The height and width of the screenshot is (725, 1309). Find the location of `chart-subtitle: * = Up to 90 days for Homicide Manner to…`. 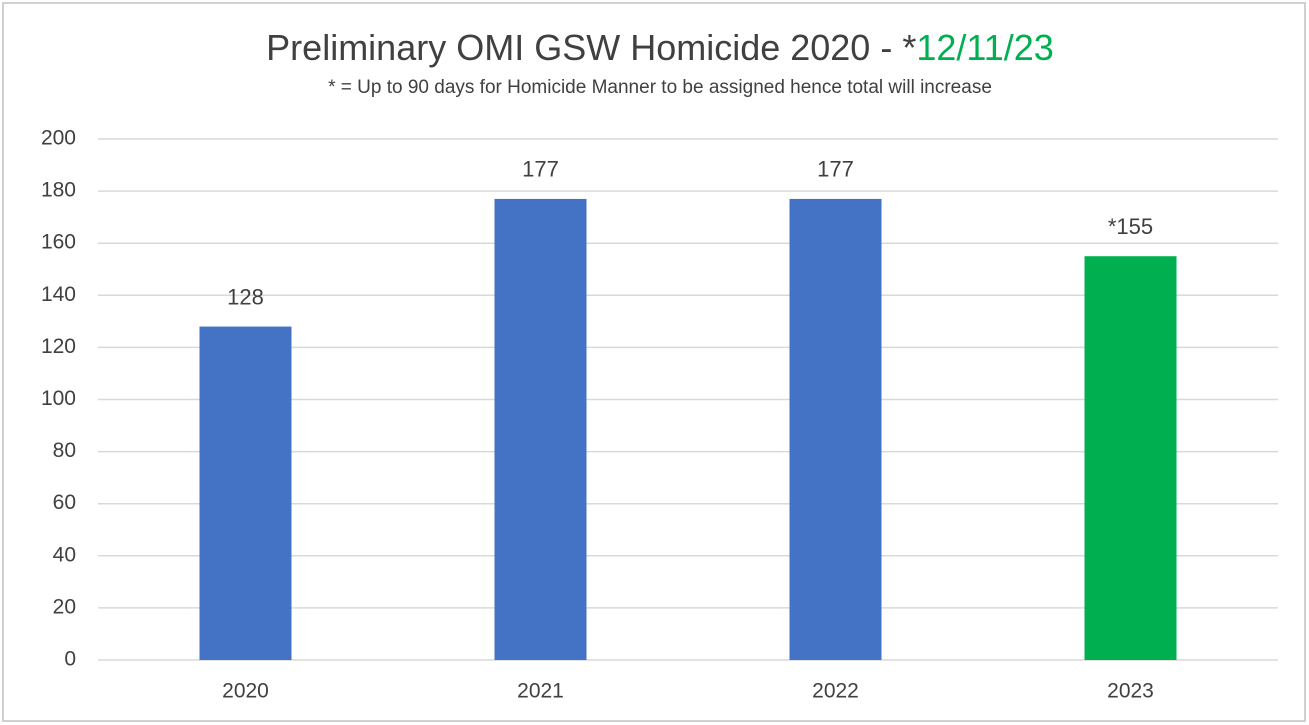

chart-subtitle: * = Up to 90 days for Homicide Manner to… is located at coordinates (660, 87).